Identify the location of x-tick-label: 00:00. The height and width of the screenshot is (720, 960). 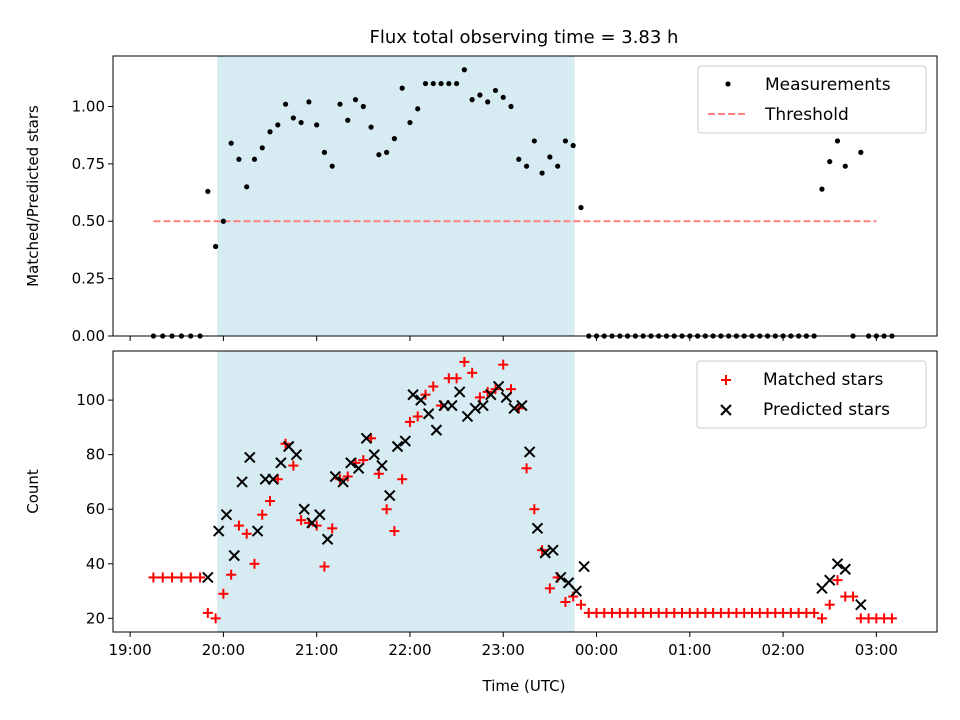
(596, 650).